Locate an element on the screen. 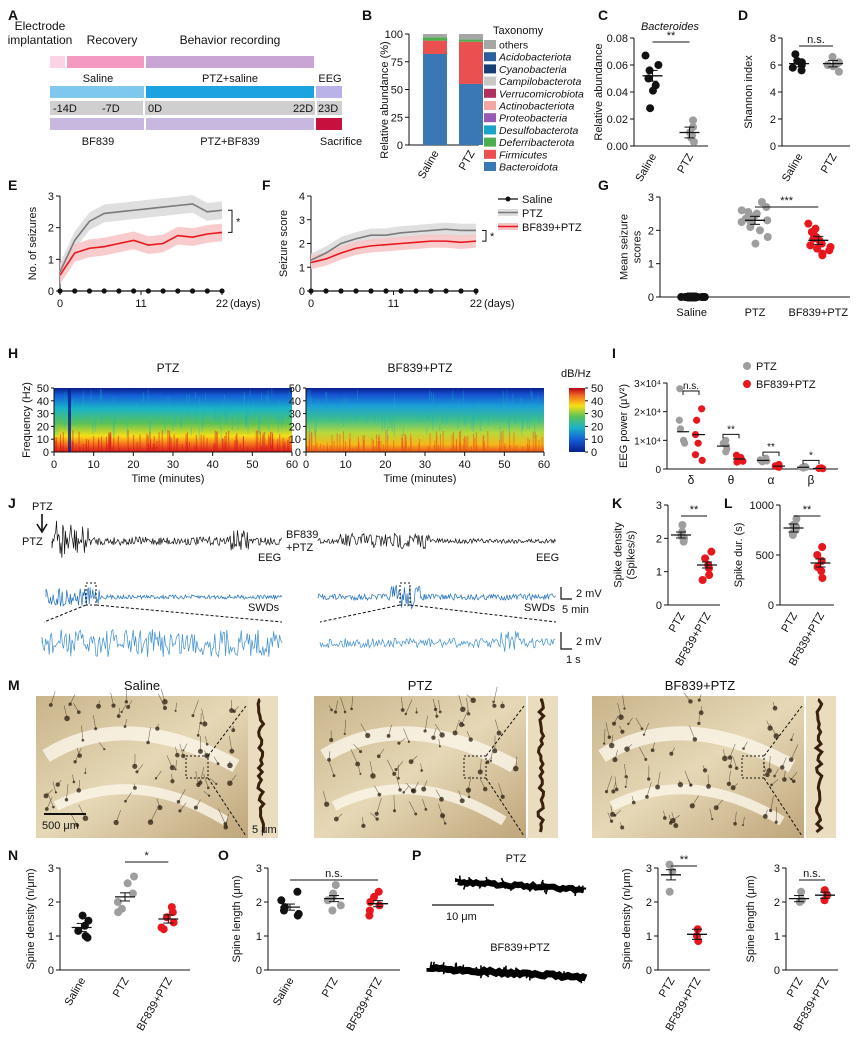 The width and height of the screenshot is (861, 1038). panel-k-letter: K is located at coordinates (617, 503).